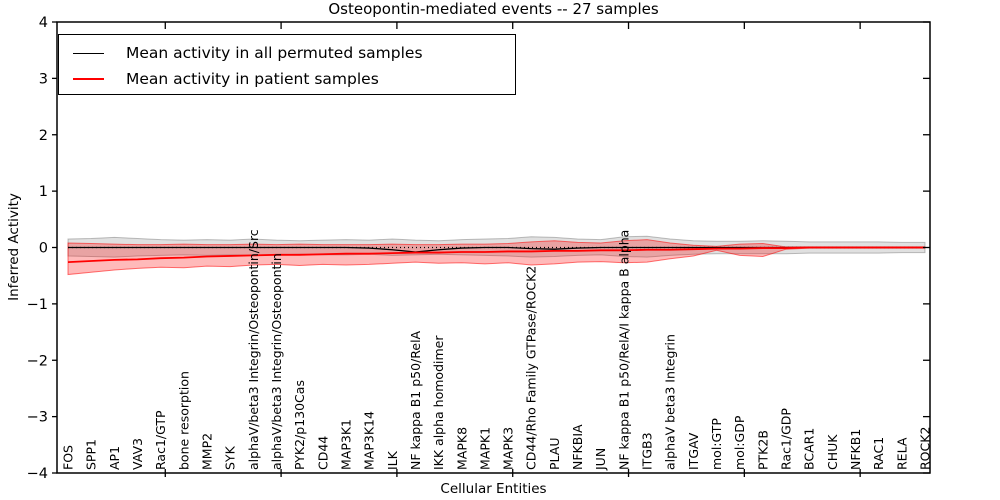 The image size is (1000, 500). Describe the element at coordinates (762, 450) in the screenshot. I see `x-category-label: PTK2B` at that location.